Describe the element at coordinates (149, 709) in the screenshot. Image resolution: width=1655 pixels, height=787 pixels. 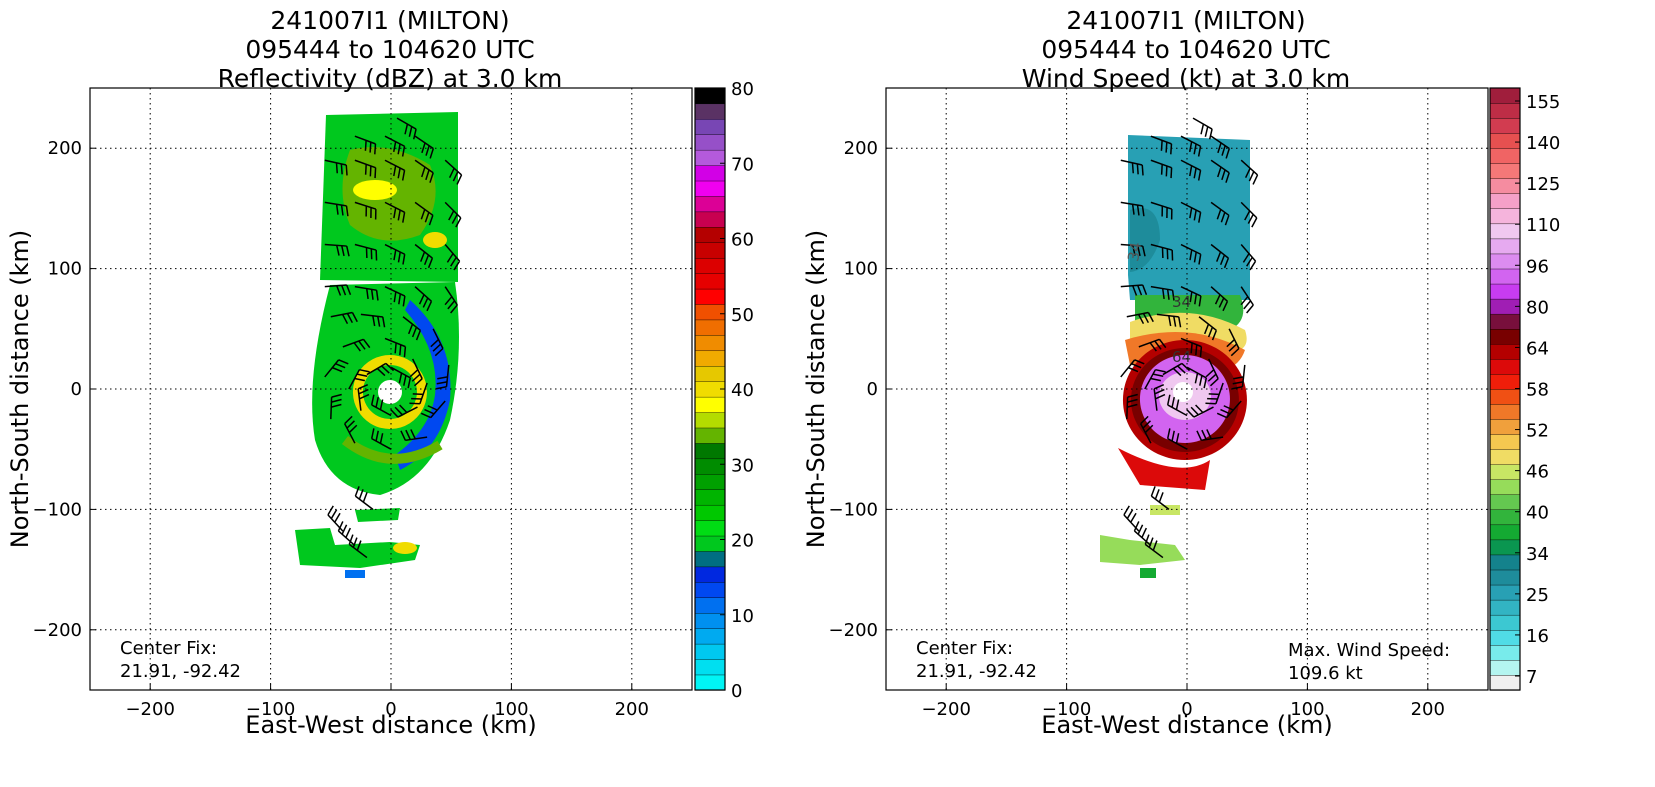
I see `x-tick-label: −200` at that location.